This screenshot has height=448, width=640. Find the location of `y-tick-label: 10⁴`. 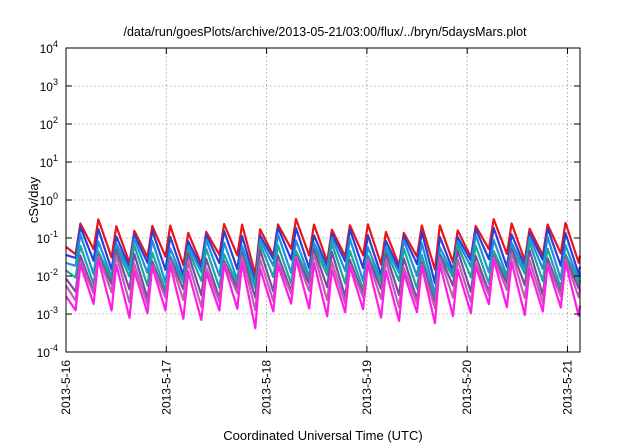

y-tick-label: 10⁴ is located at coordinates (49, 47).